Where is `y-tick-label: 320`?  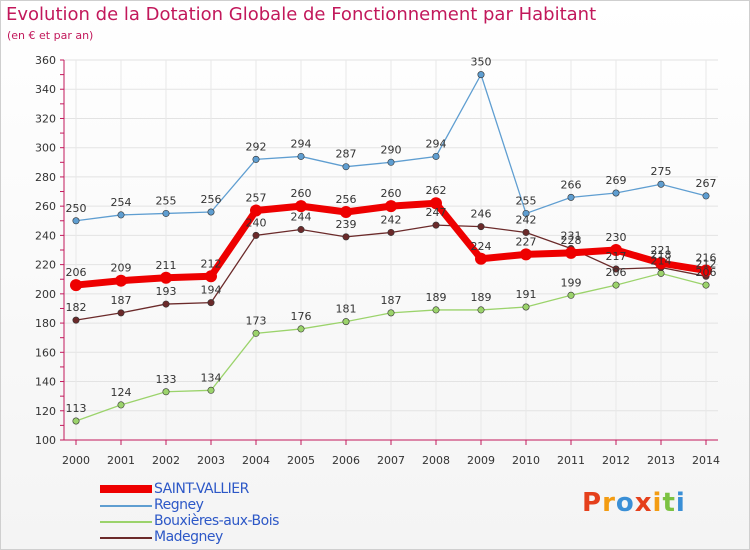
y-tick-label: 320 is located at coordinates (45, 118).